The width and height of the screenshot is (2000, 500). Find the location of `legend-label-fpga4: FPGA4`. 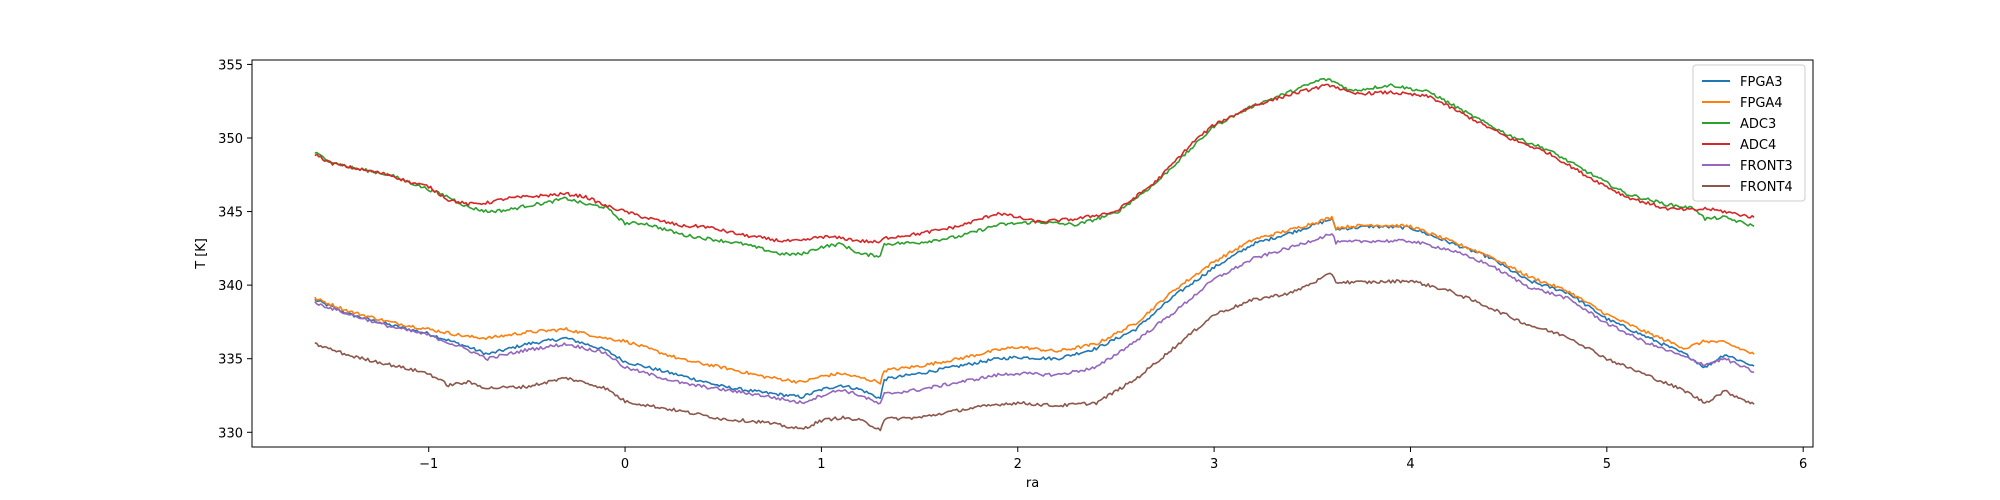

legend-label-fpga4: FPGA4 is located at coordinates (1761, 103).